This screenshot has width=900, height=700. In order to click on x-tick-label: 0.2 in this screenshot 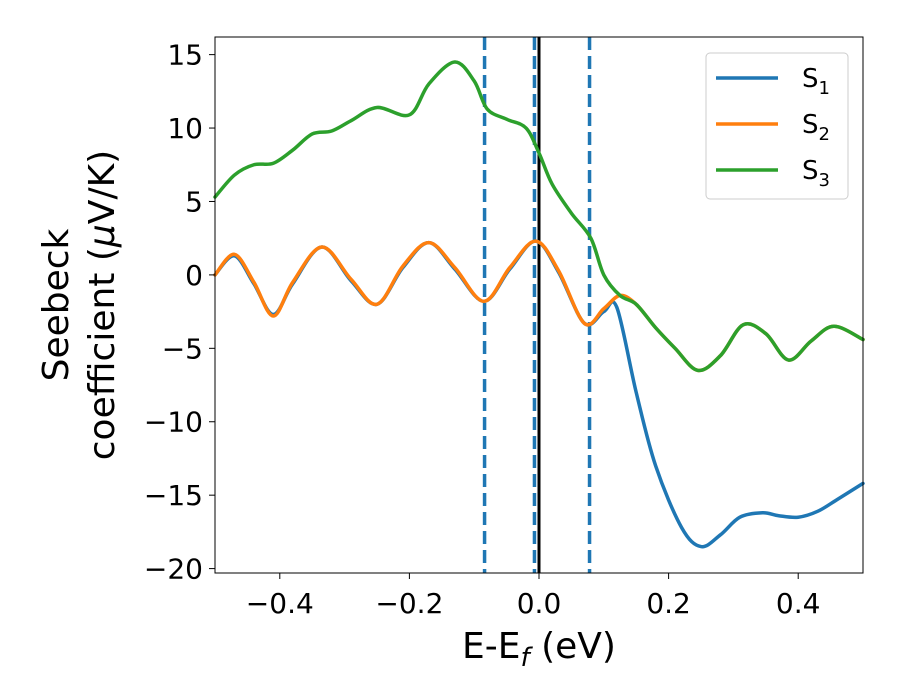, I will do `click(668, 603)`.